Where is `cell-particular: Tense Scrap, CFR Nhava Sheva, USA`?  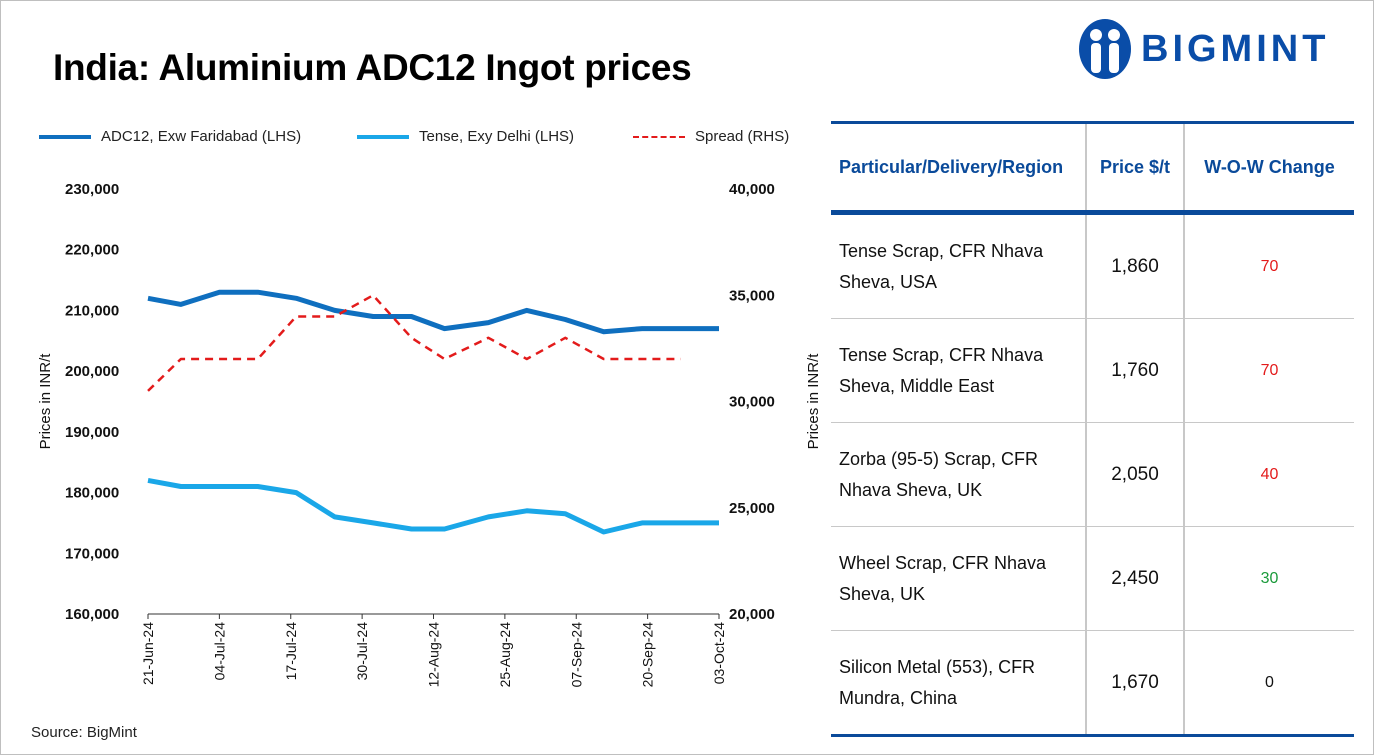
cell-particular: Tense Scrap, CFR Nhava Sheva, USA is located at coordinates (958, 265).